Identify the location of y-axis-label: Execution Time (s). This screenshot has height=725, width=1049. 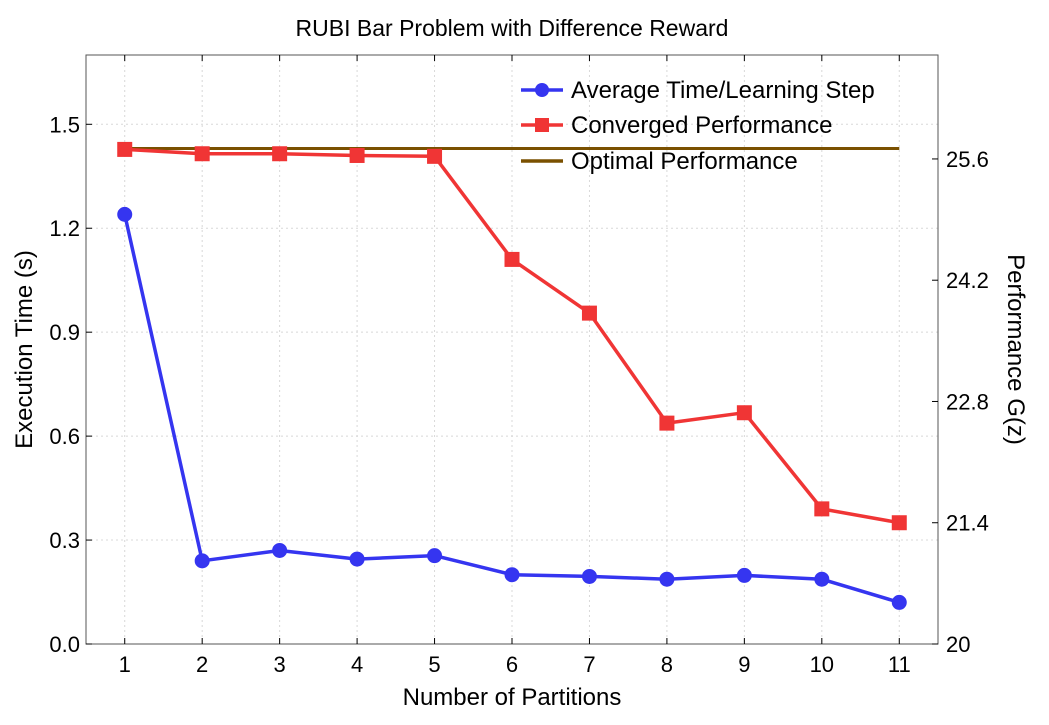
(24, 349).